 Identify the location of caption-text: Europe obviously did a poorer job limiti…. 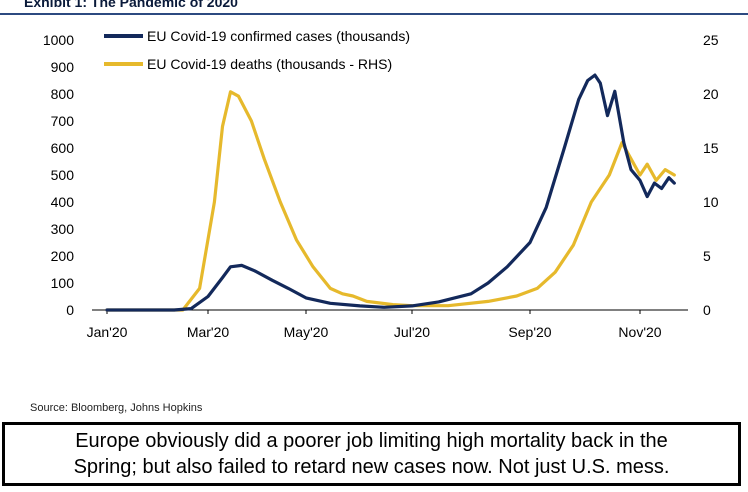
(372, 454).